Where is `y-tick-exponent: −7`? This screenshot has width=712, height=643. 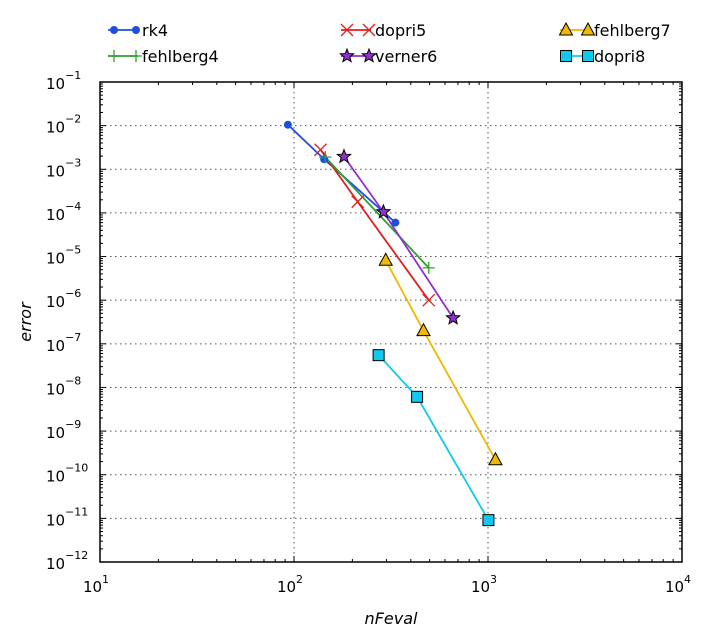 y-tick-exponent: −7 is located at coordinates (73, 337).